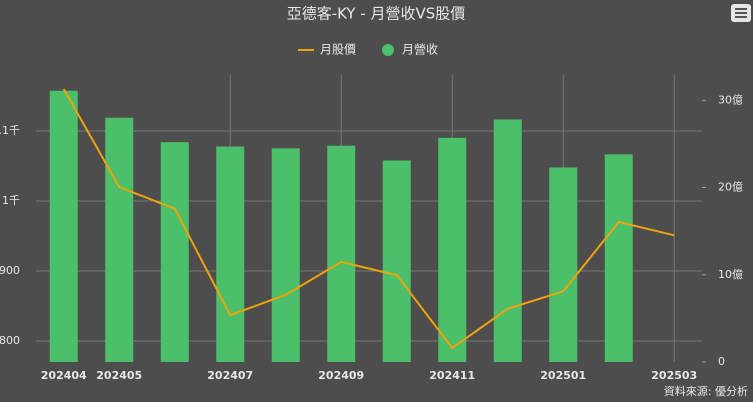 This screenshot has width=753, height=402. What do you see at coordinates (119, 375) in the screenshot?
I see `x-tick-label: 202405` at bounding box center [119, 375].